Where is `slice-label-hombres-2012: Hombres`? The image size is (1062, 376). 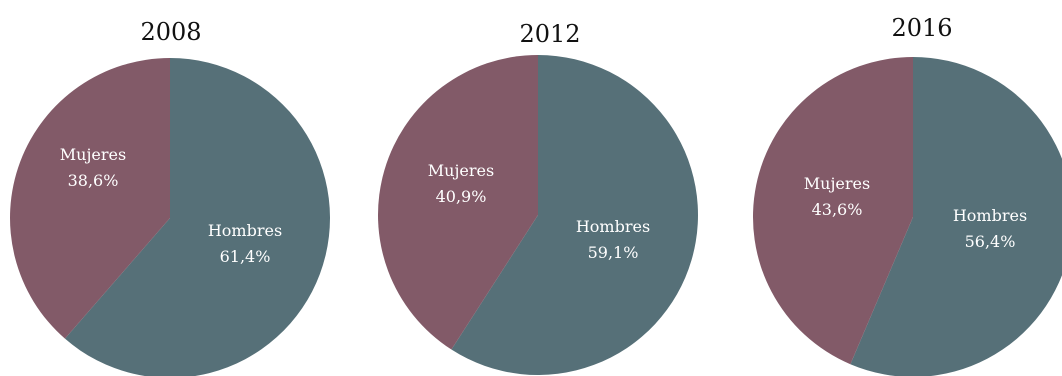
slice-label-hombres-2012: Hombres is located at coordinates (613, 226).